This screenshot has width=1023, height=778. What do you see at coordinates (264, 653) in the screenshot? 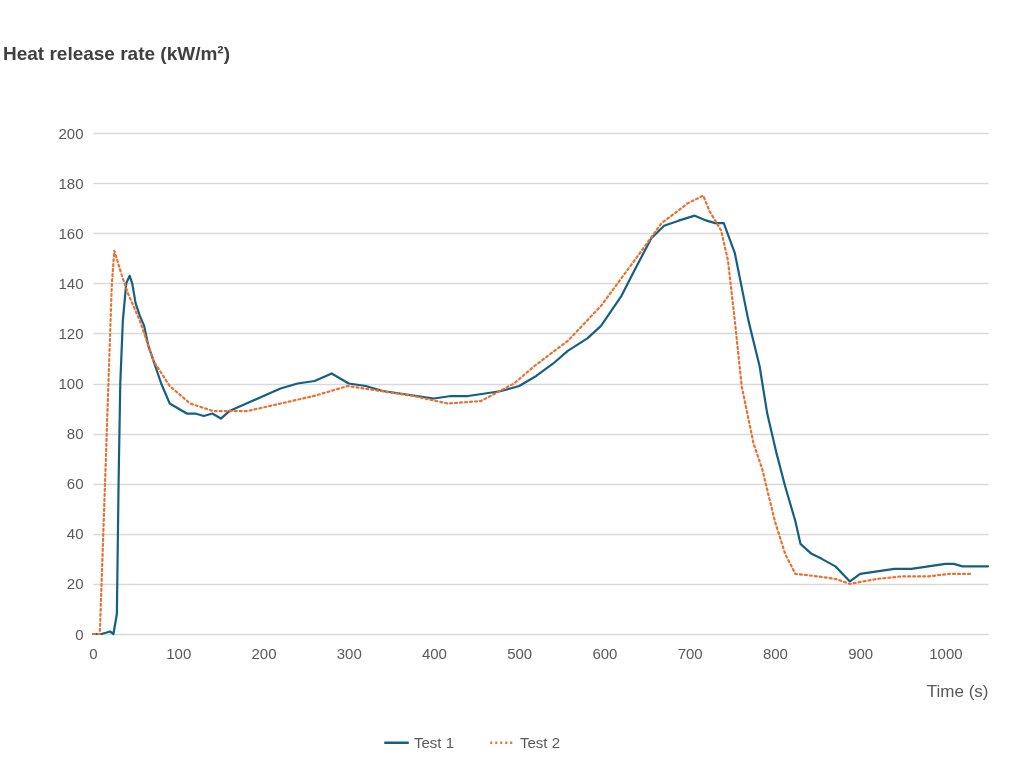
I see `x-tick-label: 200` at bounding box center [264, 653].